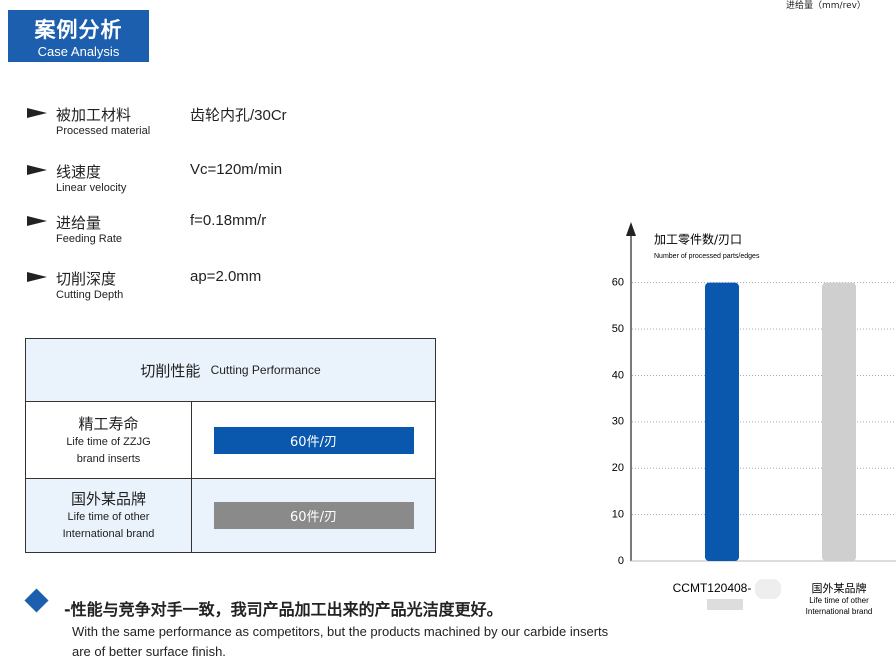  What do you see at coordinates (712, 588) in the screenshot?
I see `x-tick-label: CCMT120408-` at bounding box center [712, 588].